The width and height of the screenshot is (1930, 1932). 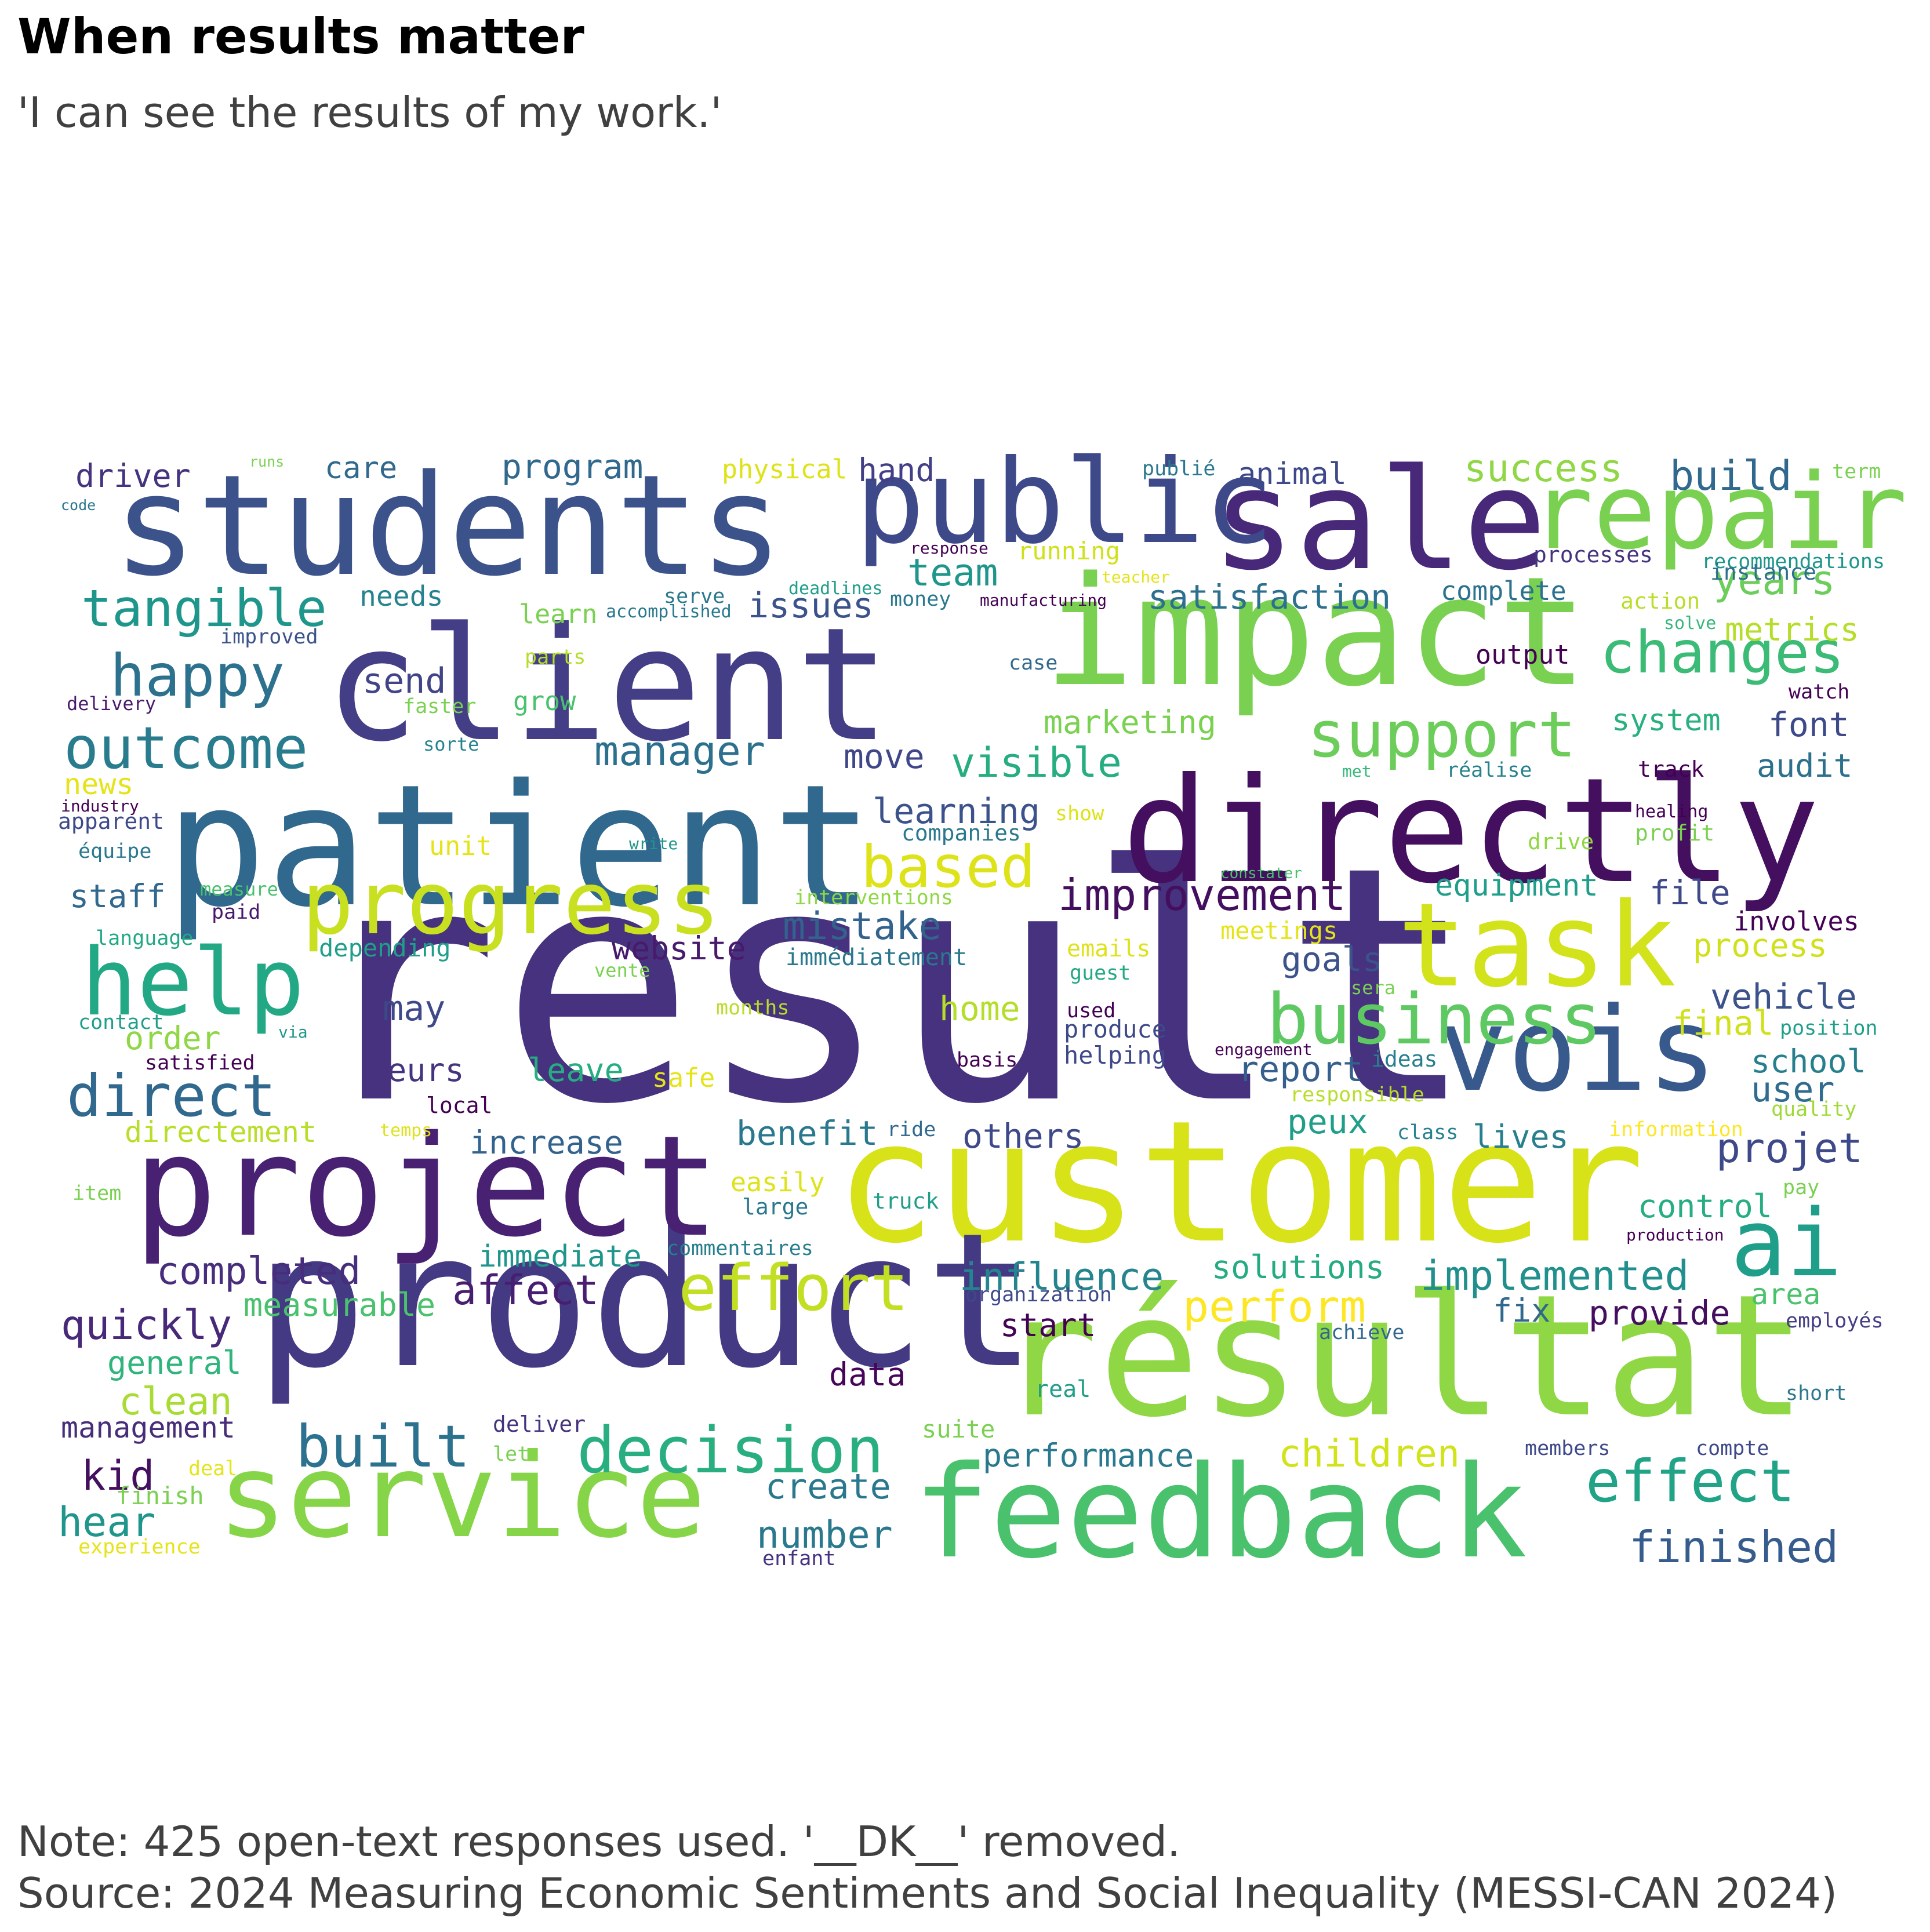 What do you see at coordinates (1079, 814) in the screenshot?
I see `word-show: show` at bounding box center [1079, 814].